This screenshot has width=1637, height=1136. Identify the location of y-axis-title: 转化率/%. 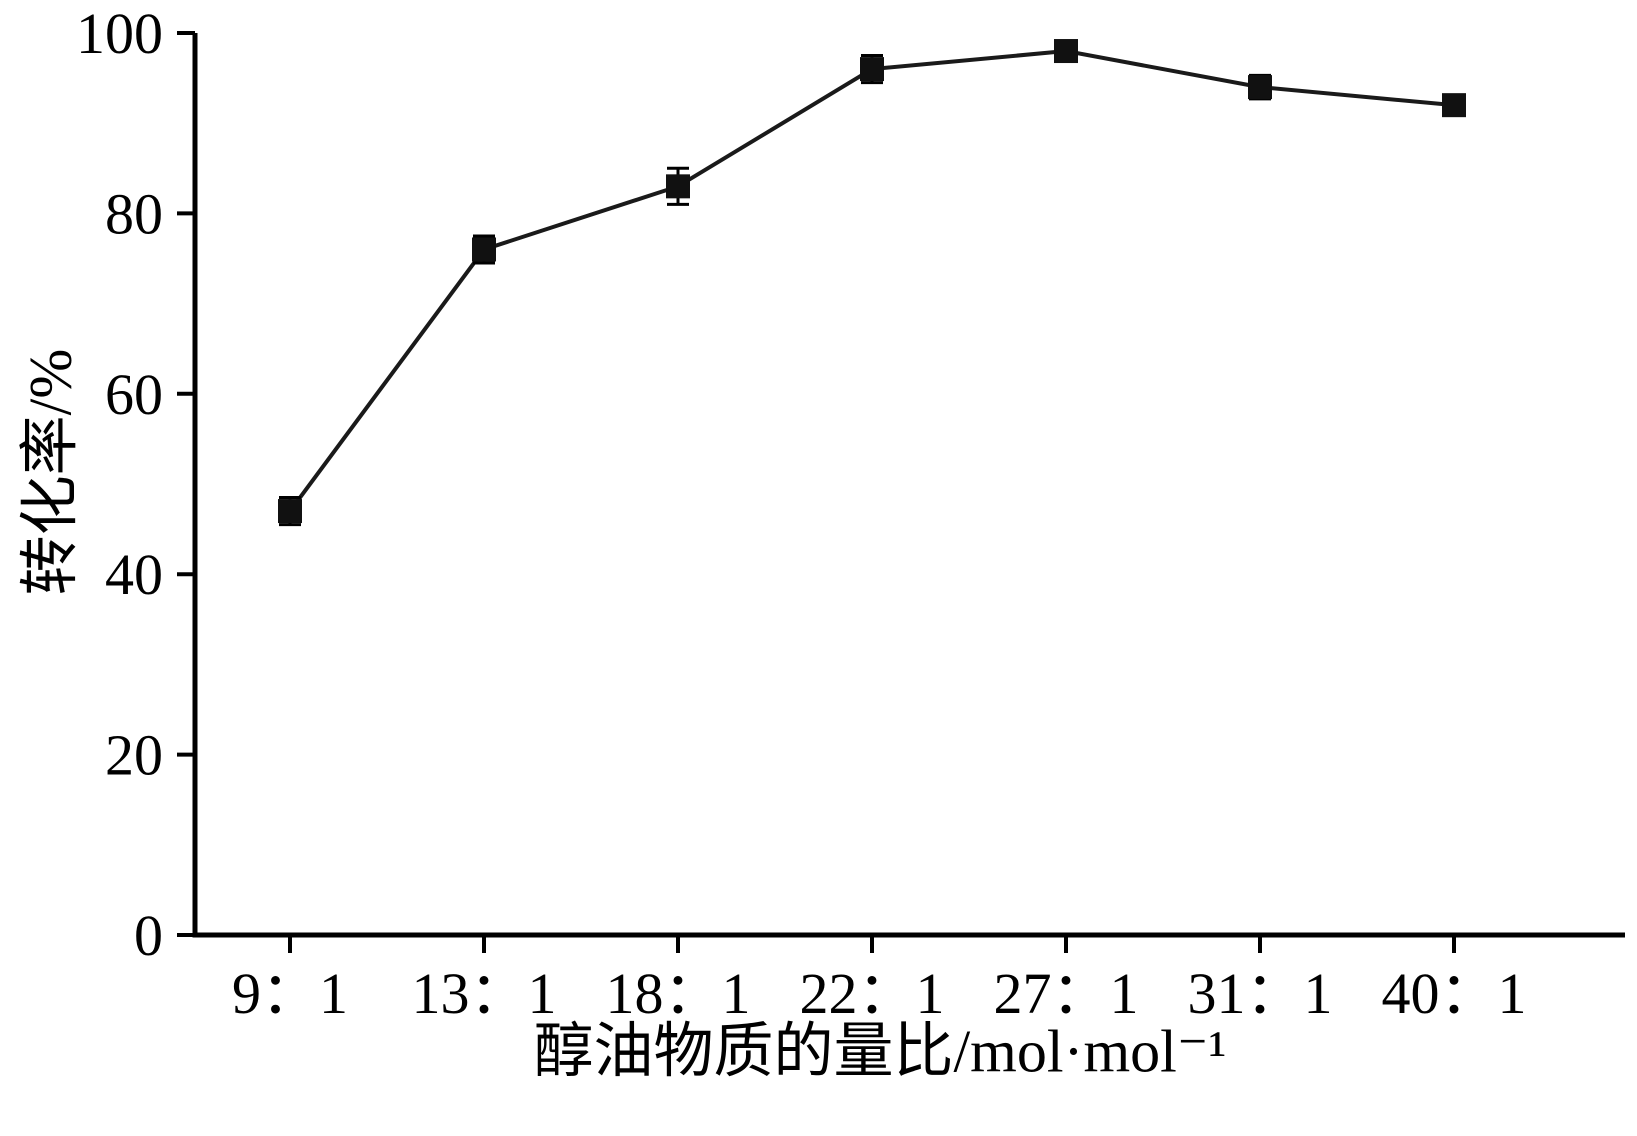
(50, 472).